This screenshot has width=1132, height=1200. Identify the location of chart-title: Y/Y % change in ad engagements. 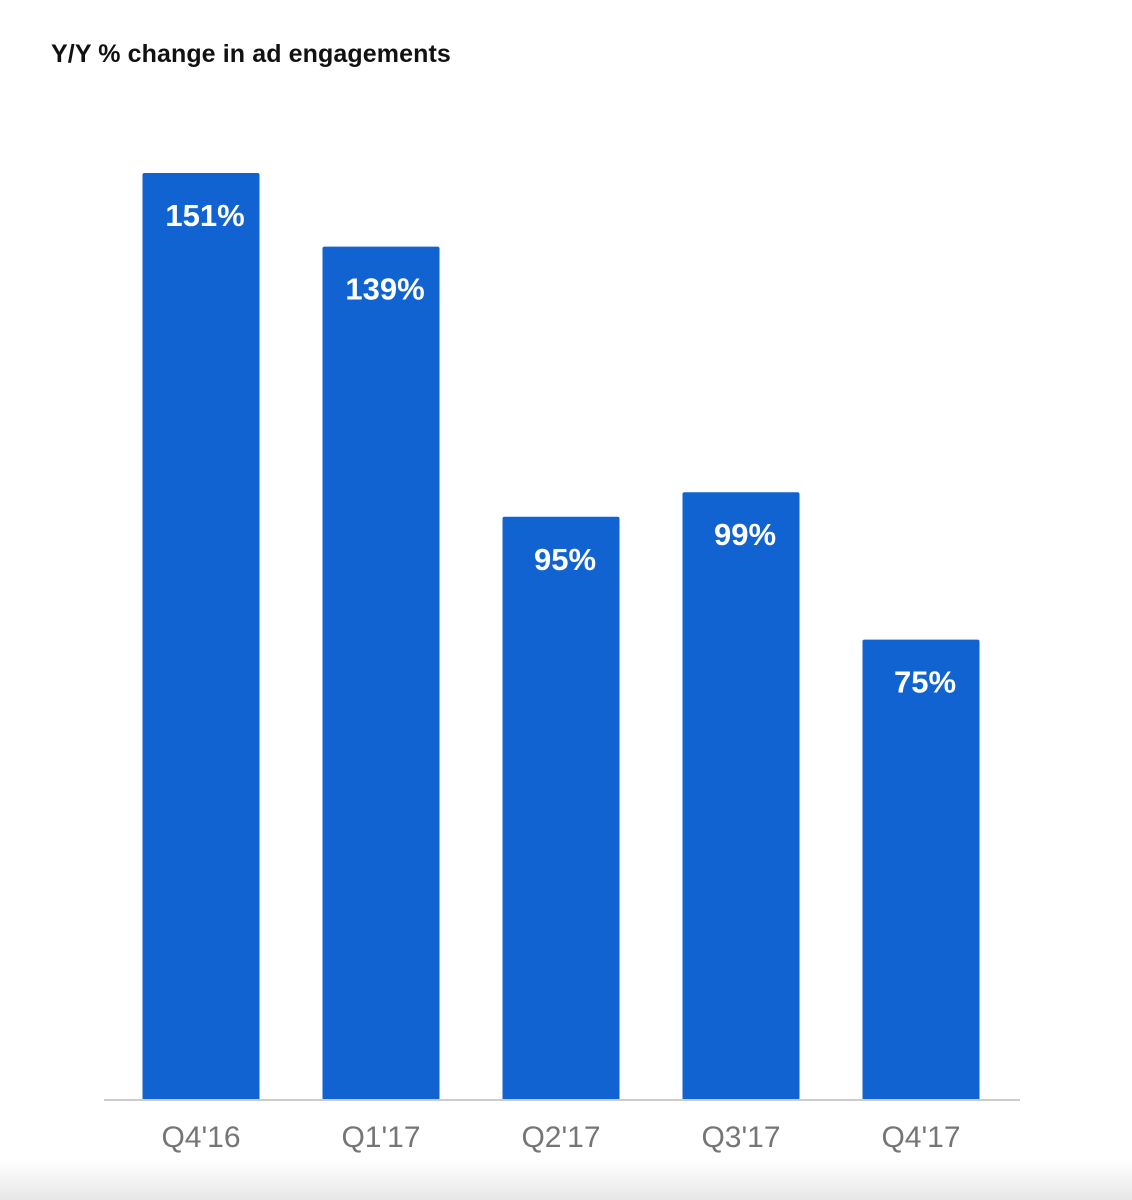
(251, 54).